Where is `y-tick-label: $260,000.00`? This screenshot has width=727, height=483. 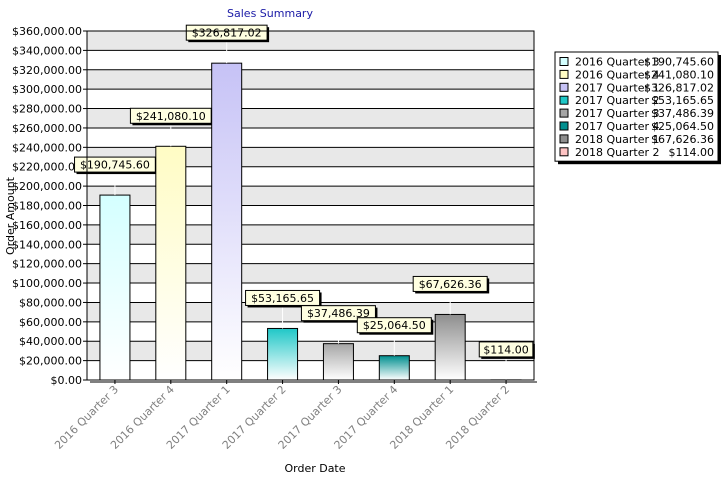
y-tick-label: $260,000.00 is located at coordinates (47, 128).